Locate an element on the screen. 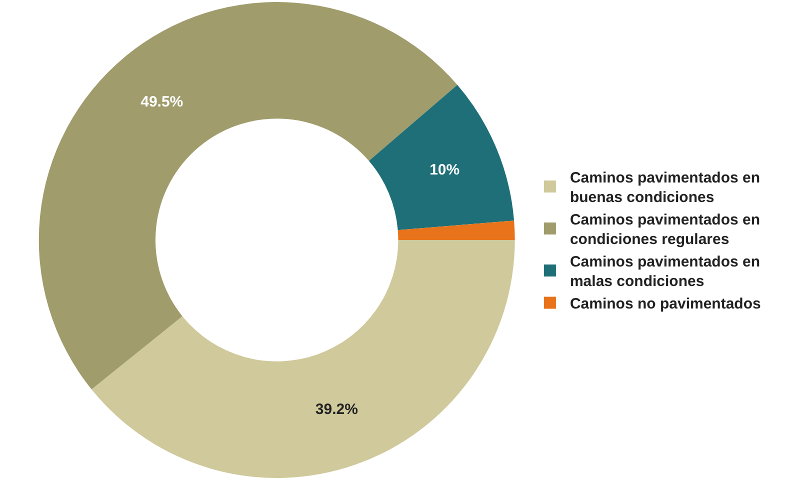 The width and height of the screenshot is (791, 480). legend-label: Caminos pavimentados en condiciones regulares is located at coordinates (665, 230).